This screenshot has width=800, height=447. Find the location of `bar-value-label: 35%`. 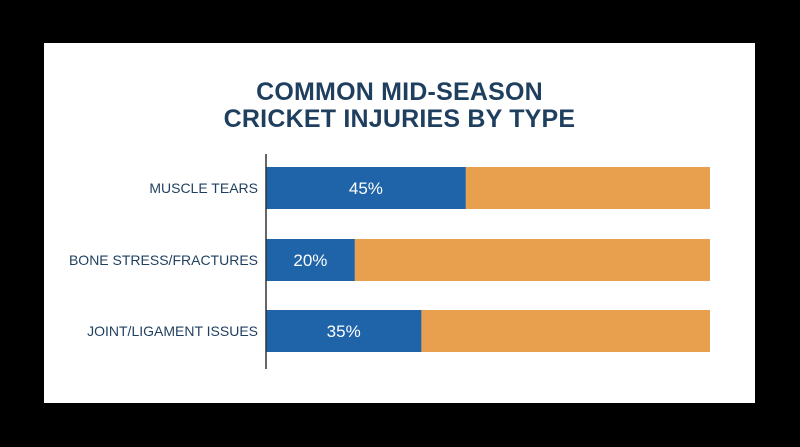

bar-value-label: 35% is located at coordinates (344, 331).